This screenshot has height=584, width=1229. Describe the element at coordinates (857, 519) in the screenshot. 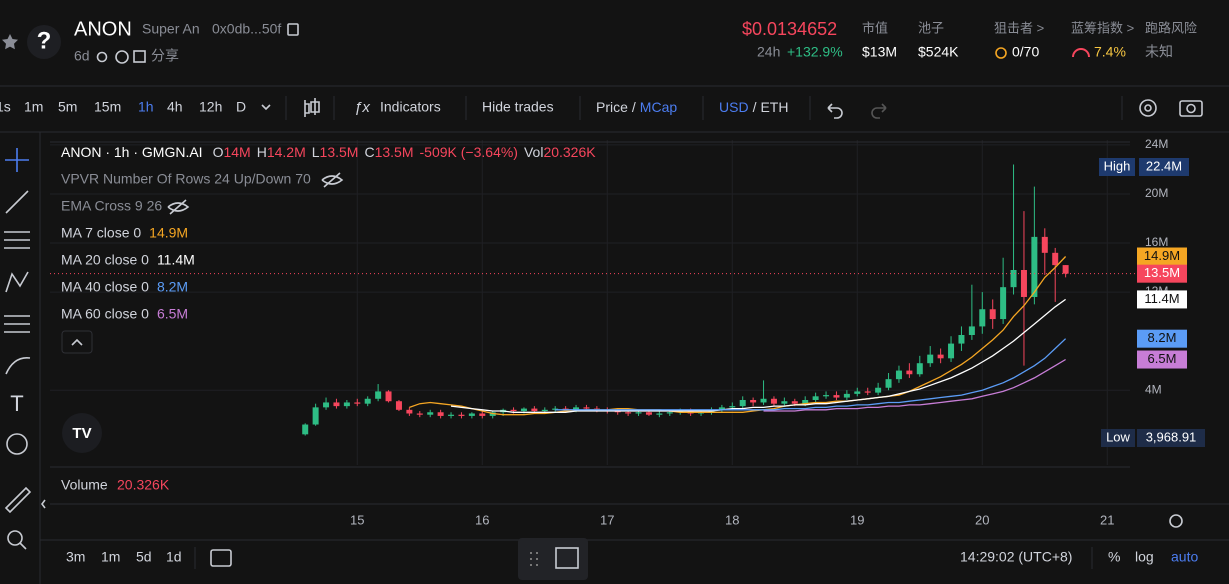

I see `x-tick-label: 19` at that location.